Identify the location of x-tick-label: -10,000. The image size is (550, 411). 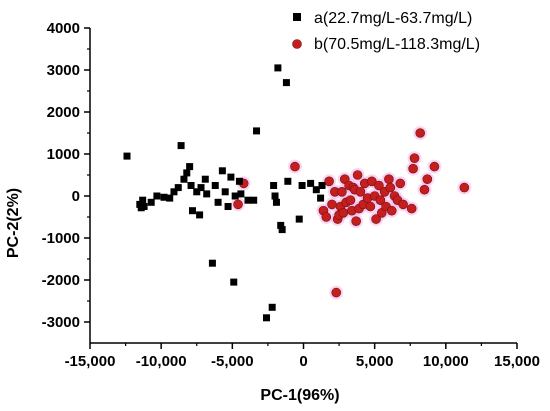
(161, 361).